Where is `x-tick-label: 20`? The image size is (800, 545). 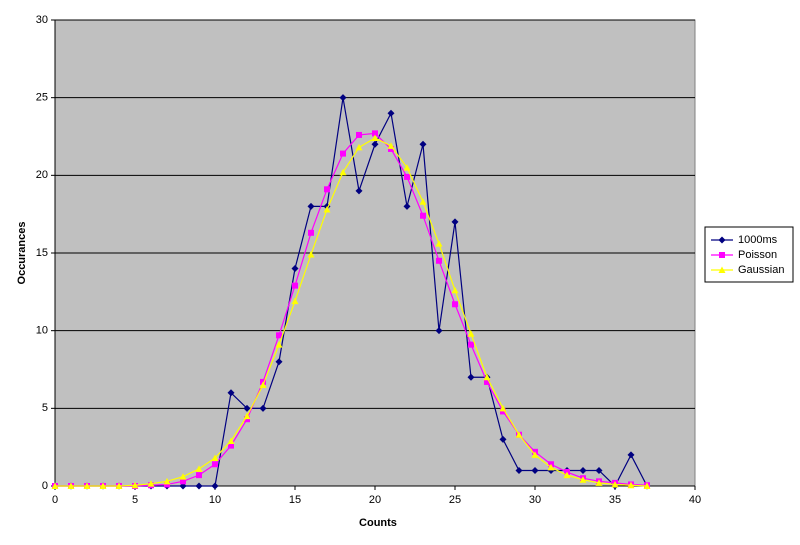
x-tick-label: 20 is located at coordinates (375, 500).